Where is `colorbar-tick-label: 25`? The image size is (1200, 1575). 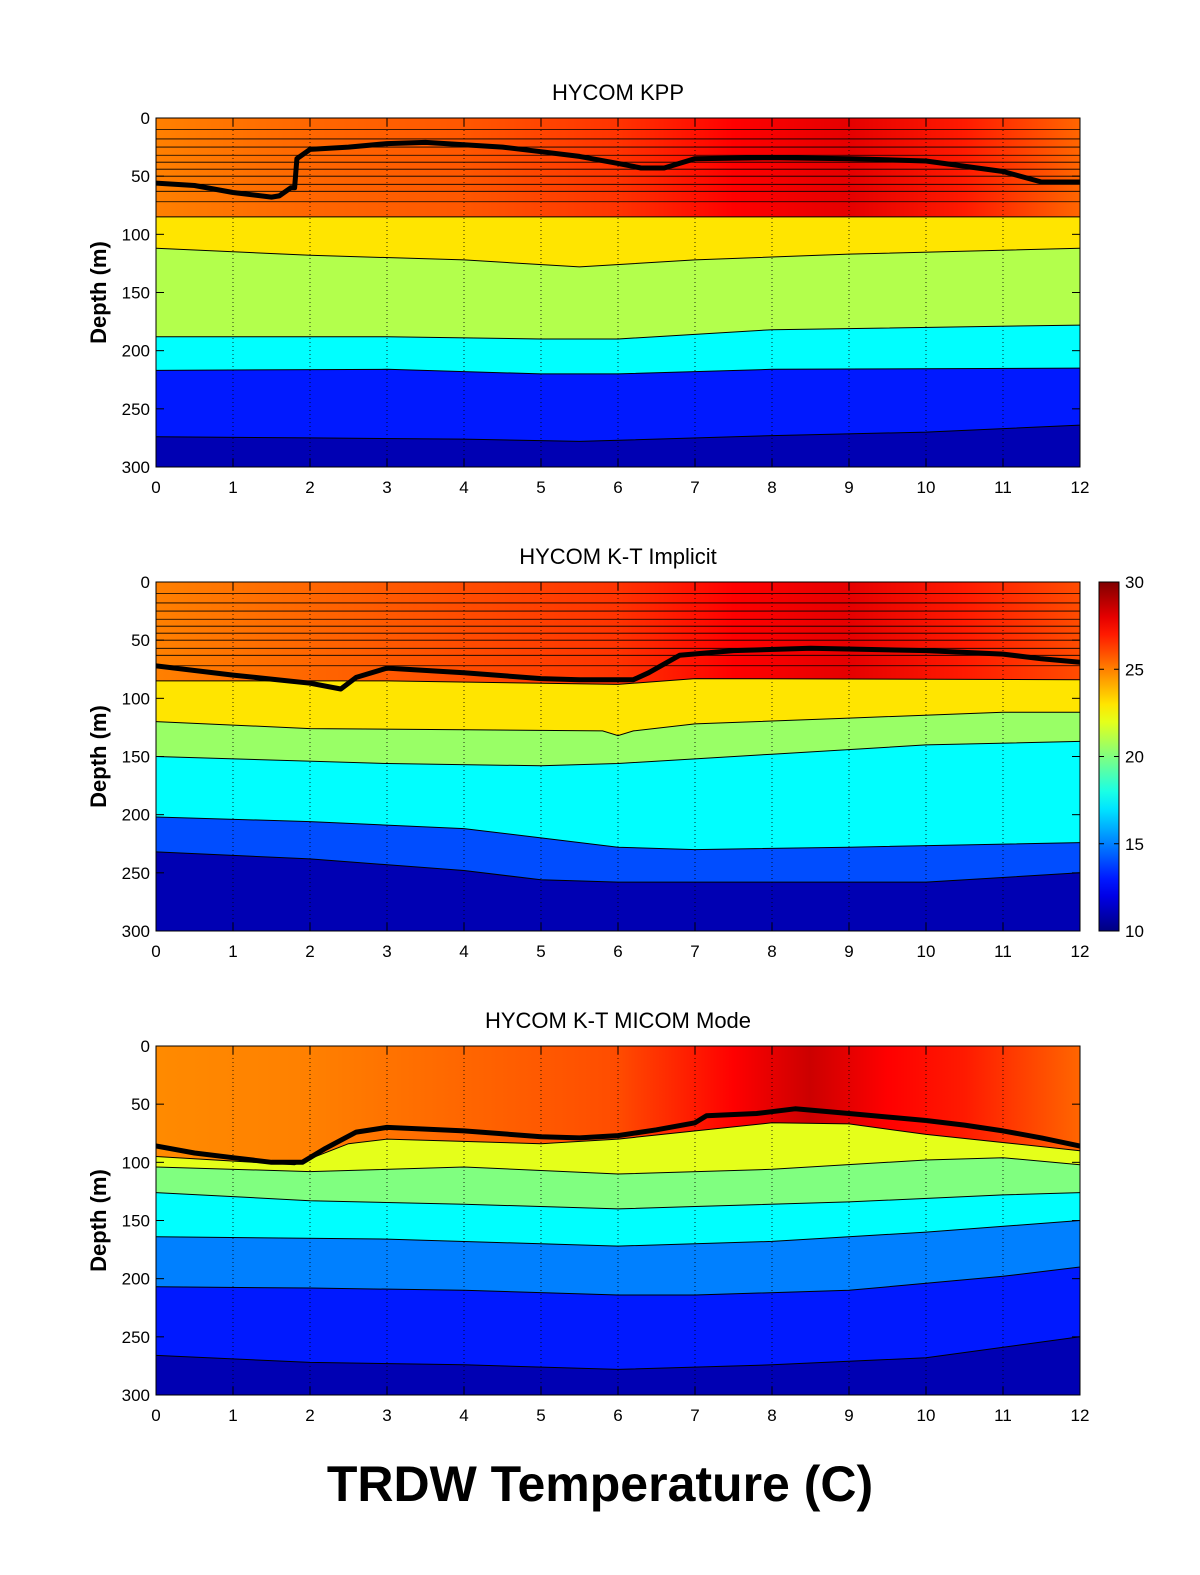 colorbar-tick-label: 25 is located at coordinates (1134, 669).